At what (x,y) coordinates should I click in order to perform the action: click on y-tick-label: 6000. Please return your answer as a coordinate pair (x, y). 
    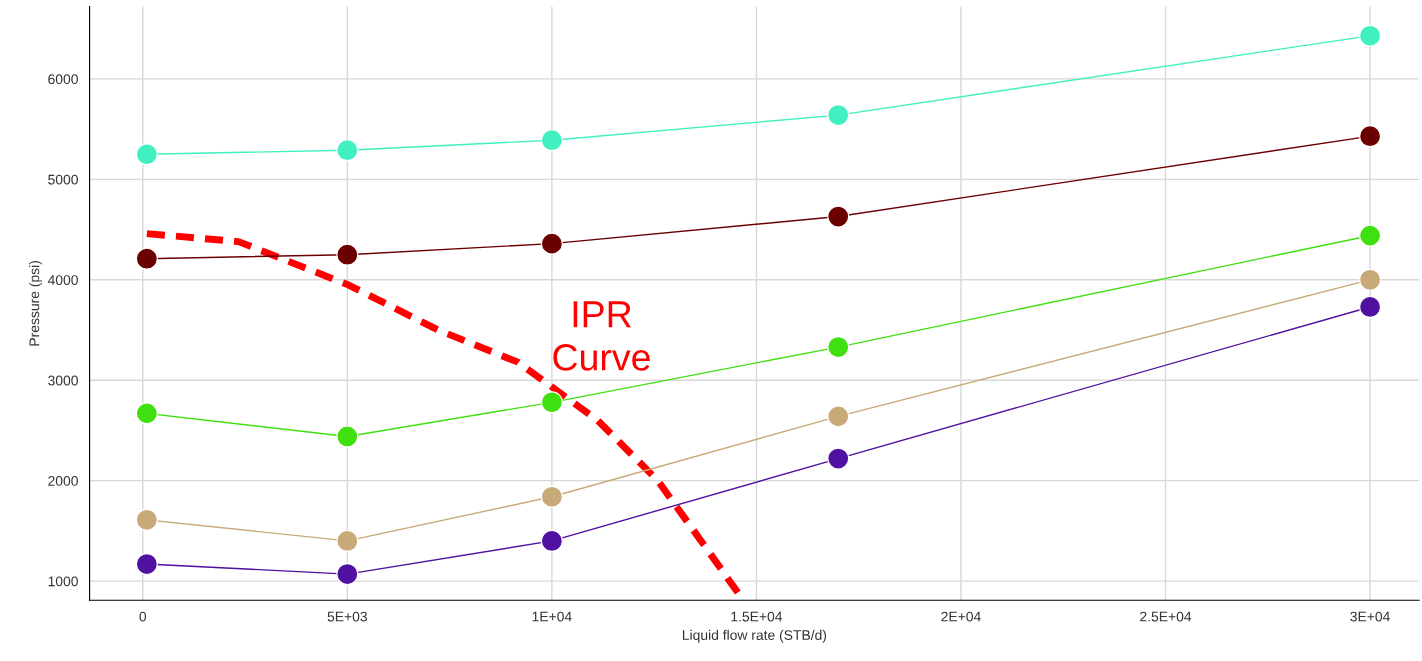
    Looking at the image, I should click on (63, 79).